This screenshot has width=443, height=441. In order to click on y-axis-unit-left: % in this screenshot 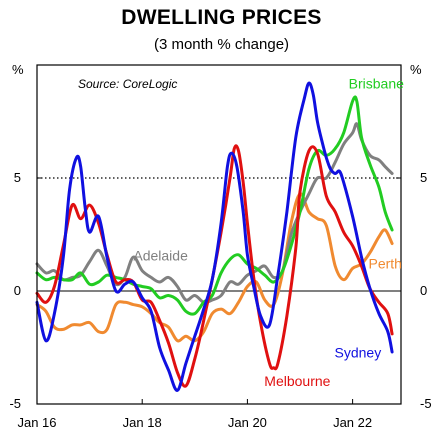, I will do `click(18, 69)`.